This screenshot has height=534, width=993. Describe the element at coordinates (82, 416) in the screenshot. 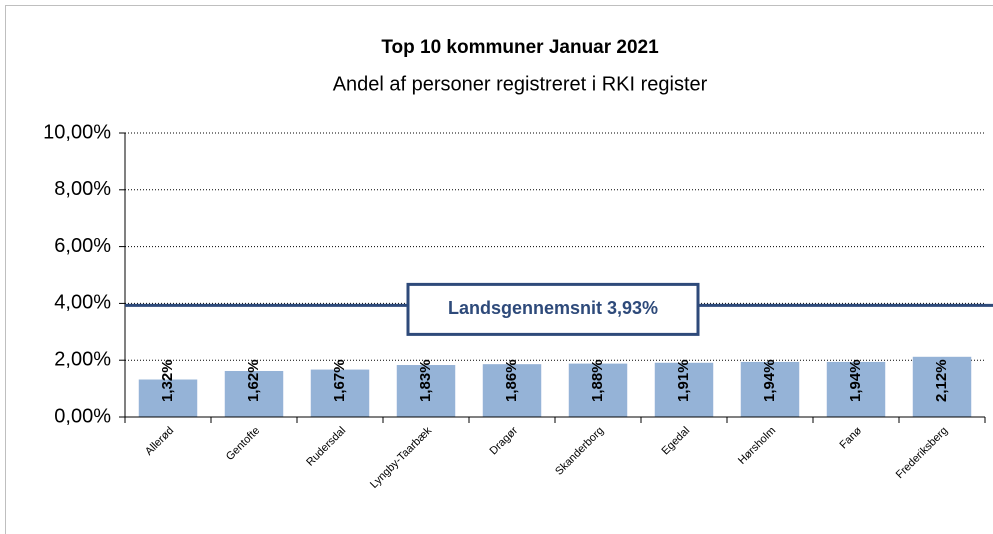

I see `y-tick-label: 0,00%` at that location.